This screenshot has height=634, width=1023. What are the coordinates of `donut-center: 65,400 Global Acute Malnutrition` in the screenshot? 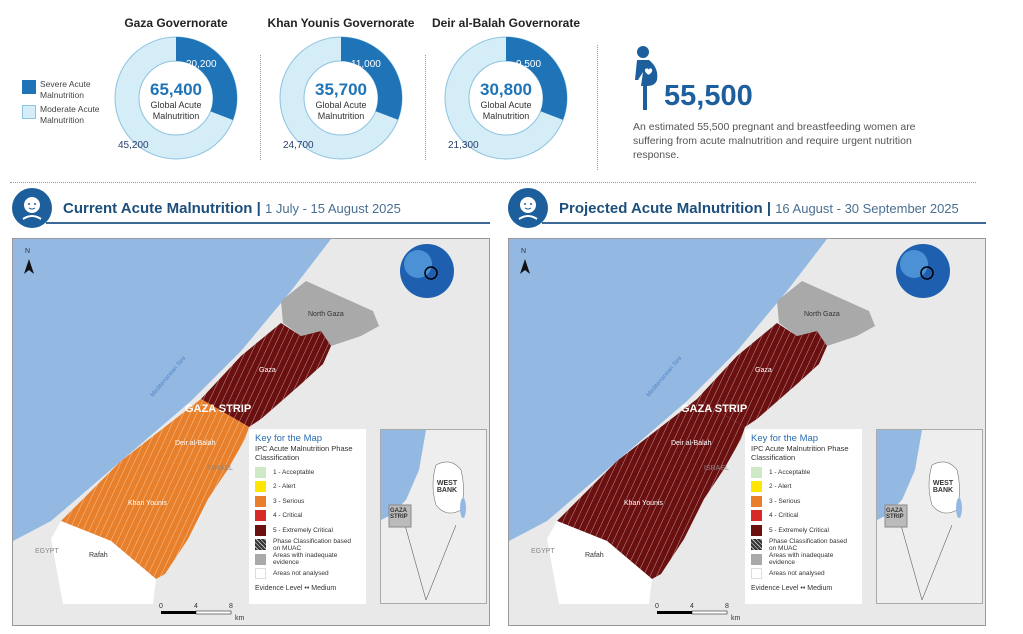 It's located at (176, 101).